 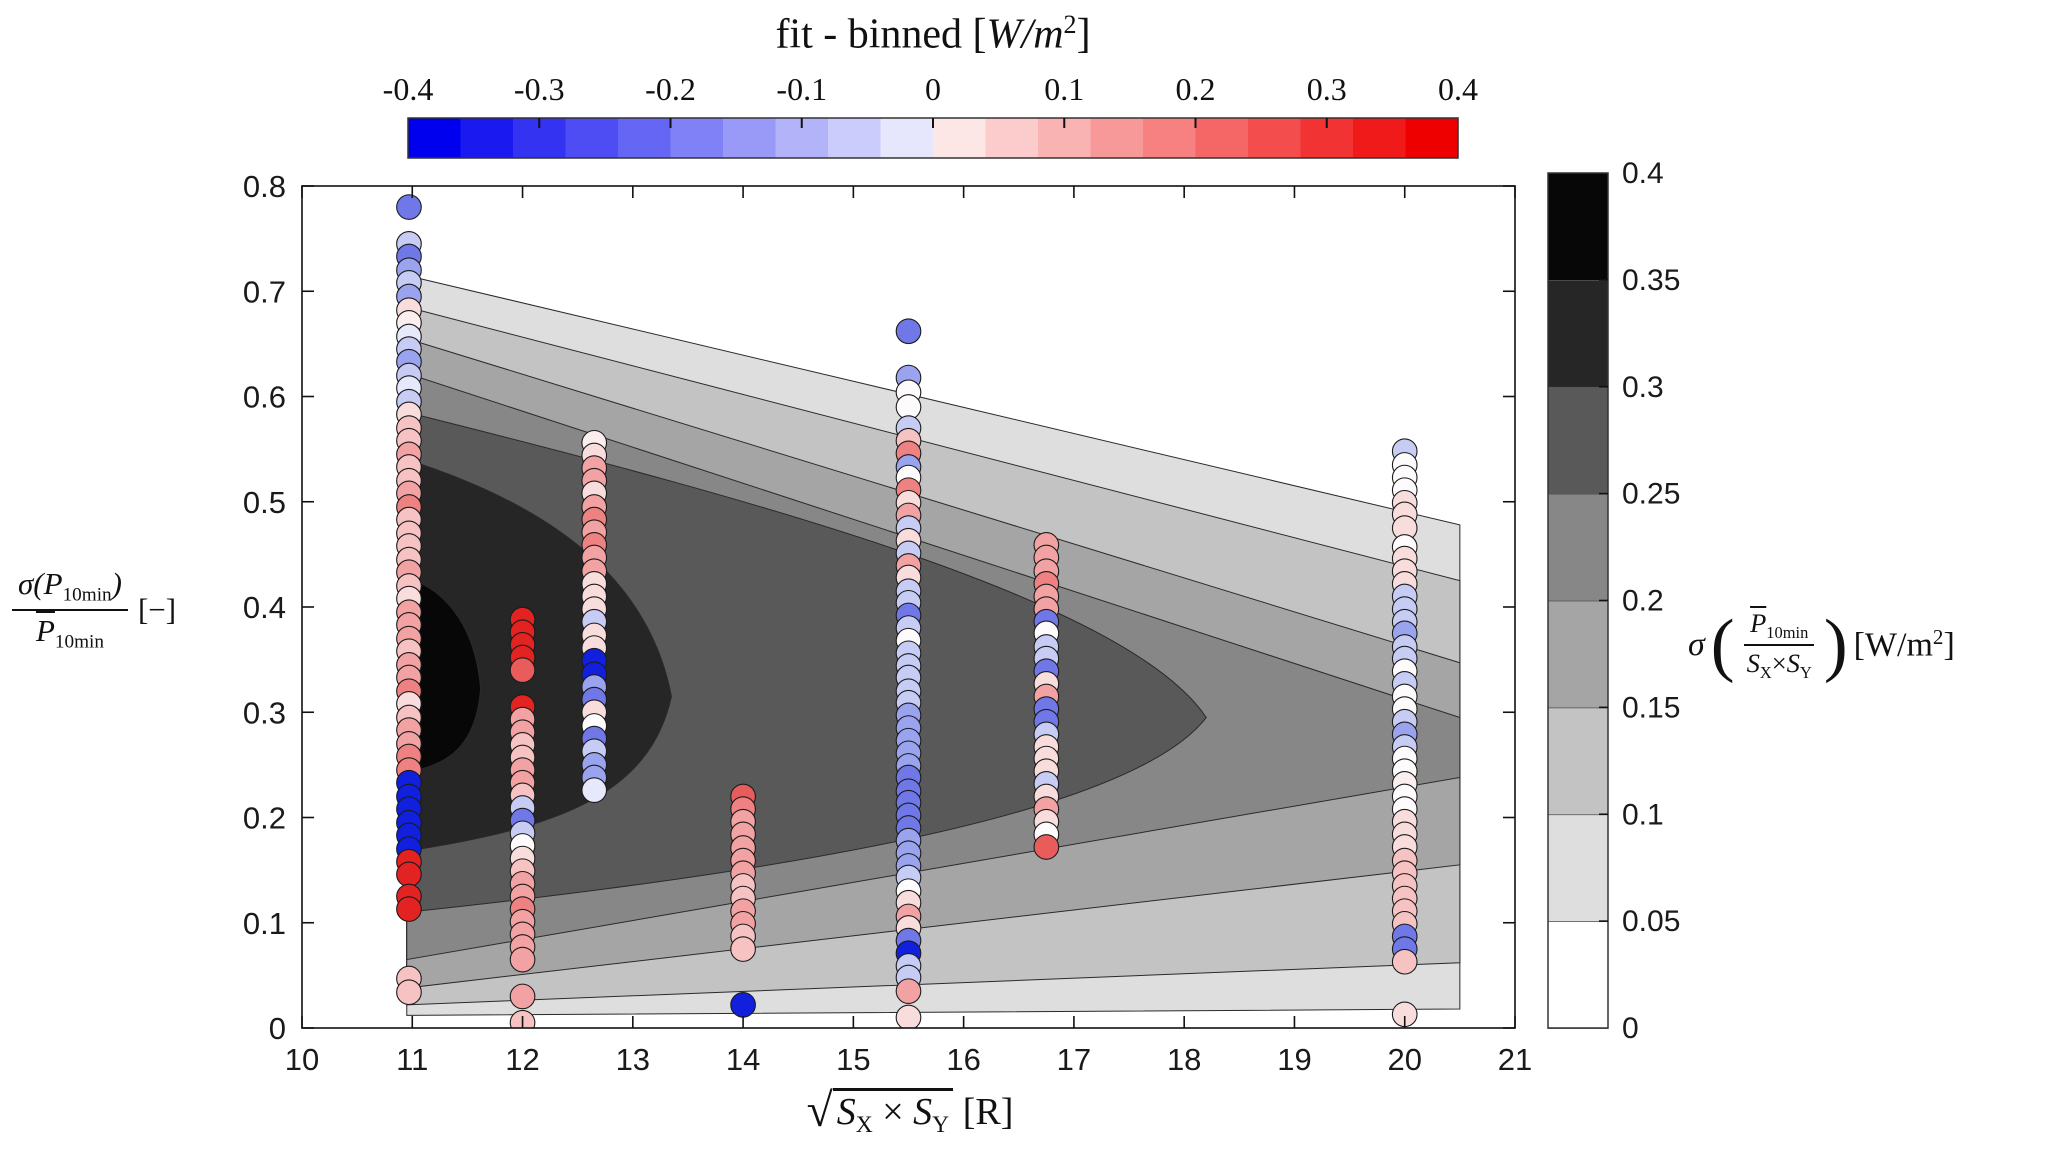 What do you see at coordinates (264, 186) in the screenshot?
I see `y-tick-label: 0.8` at bounding box center [264, 186].